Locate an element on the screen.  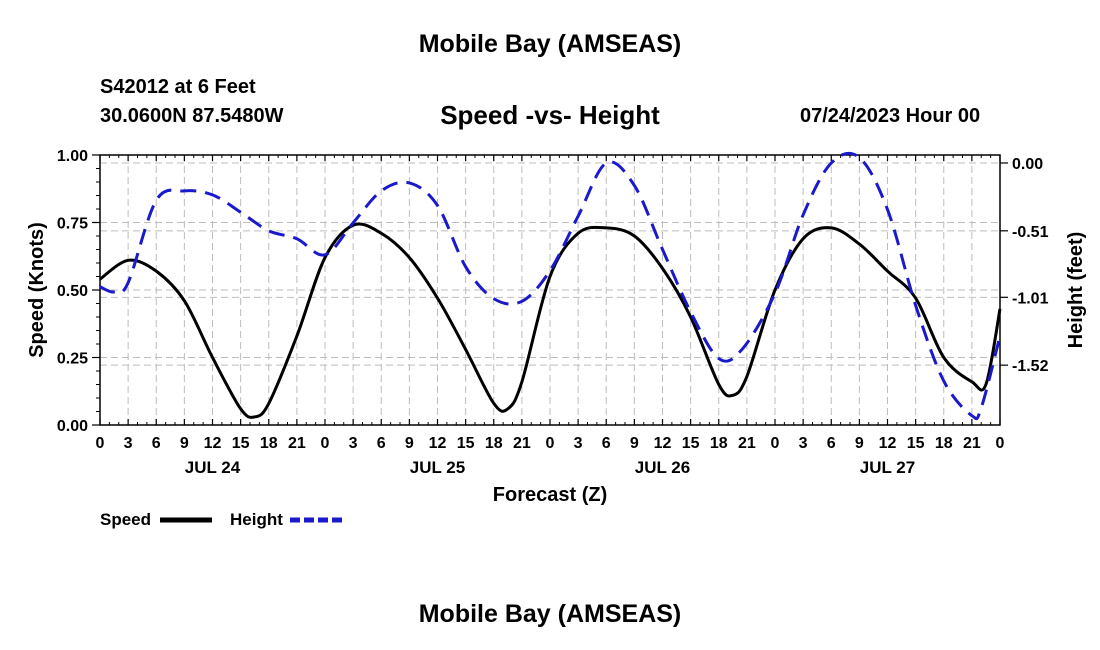
y-tick-label: 0.00 is located at coordinates (72, 426).